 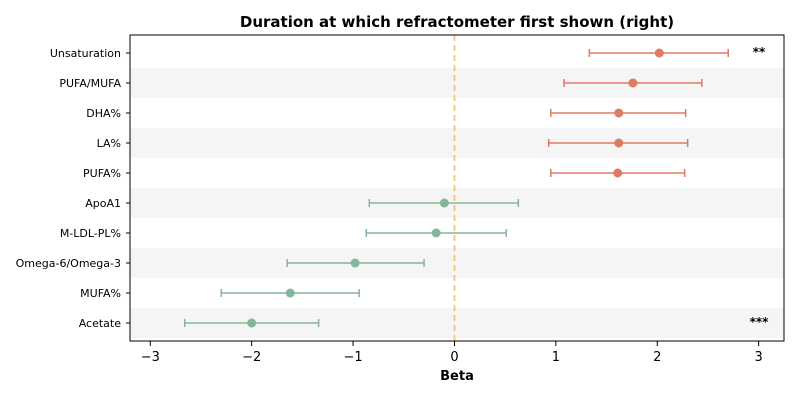 I want to click on y-tick-label: DHA%, so click(x=103, y=113).